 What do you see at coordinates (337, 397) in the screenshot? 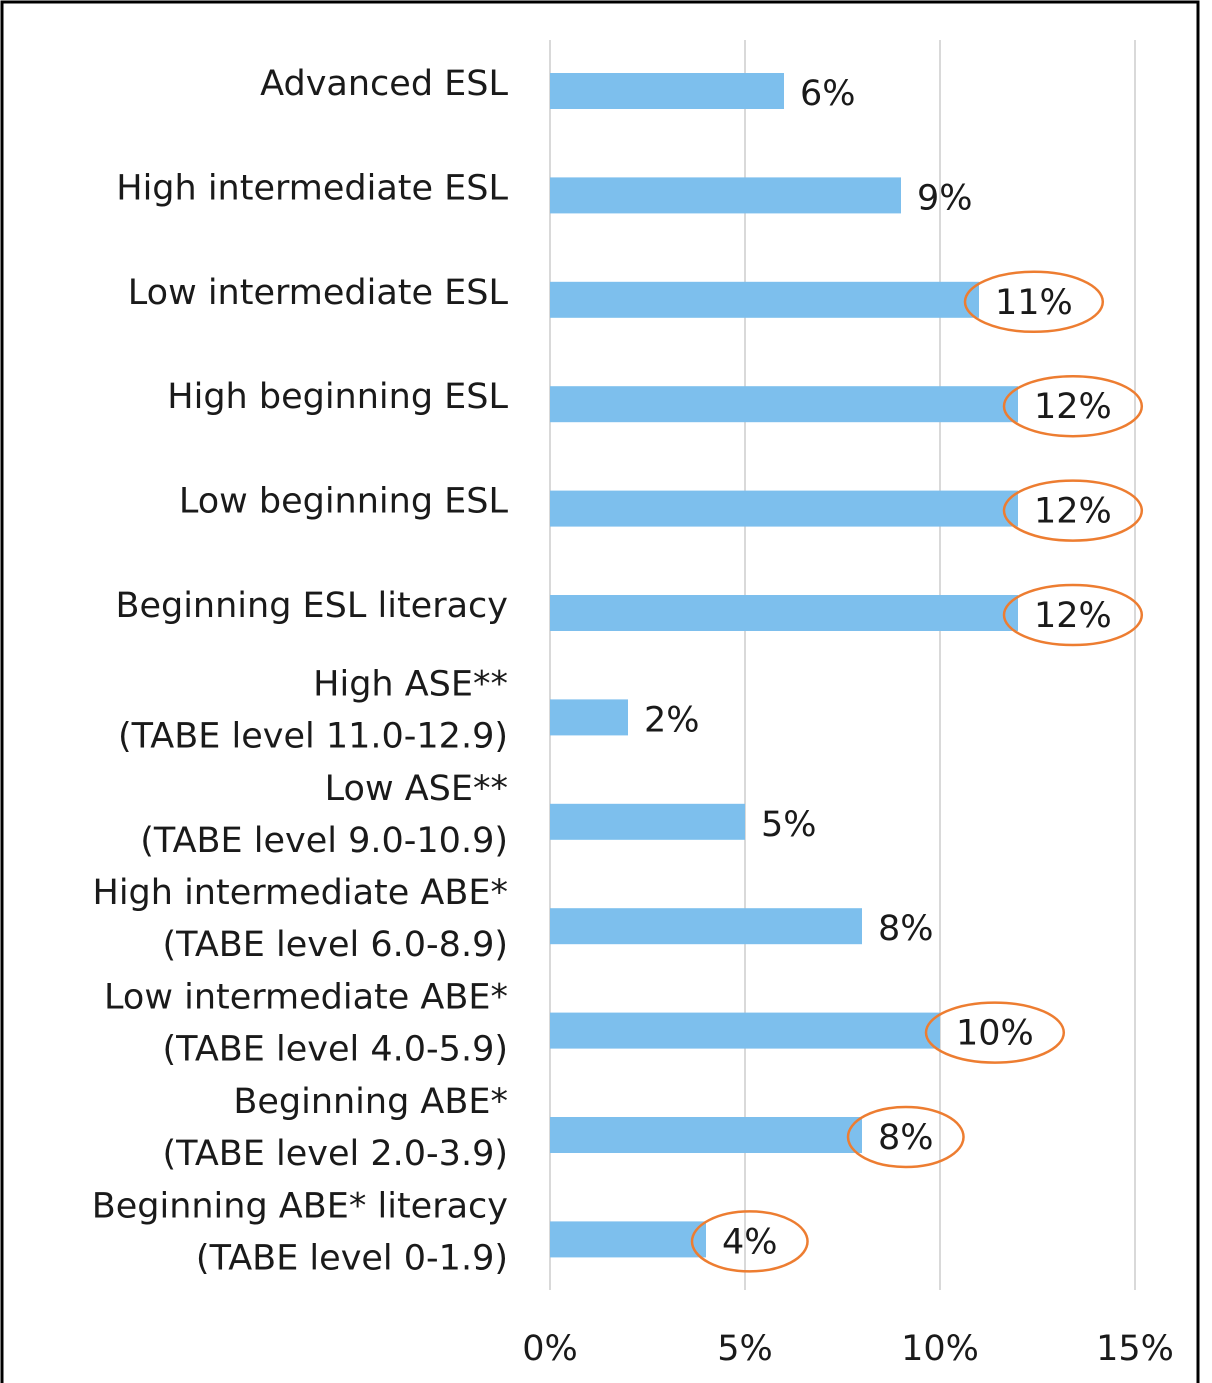
I see `y-tick-label: High beginning ESL` at bounding box center [337, 397].